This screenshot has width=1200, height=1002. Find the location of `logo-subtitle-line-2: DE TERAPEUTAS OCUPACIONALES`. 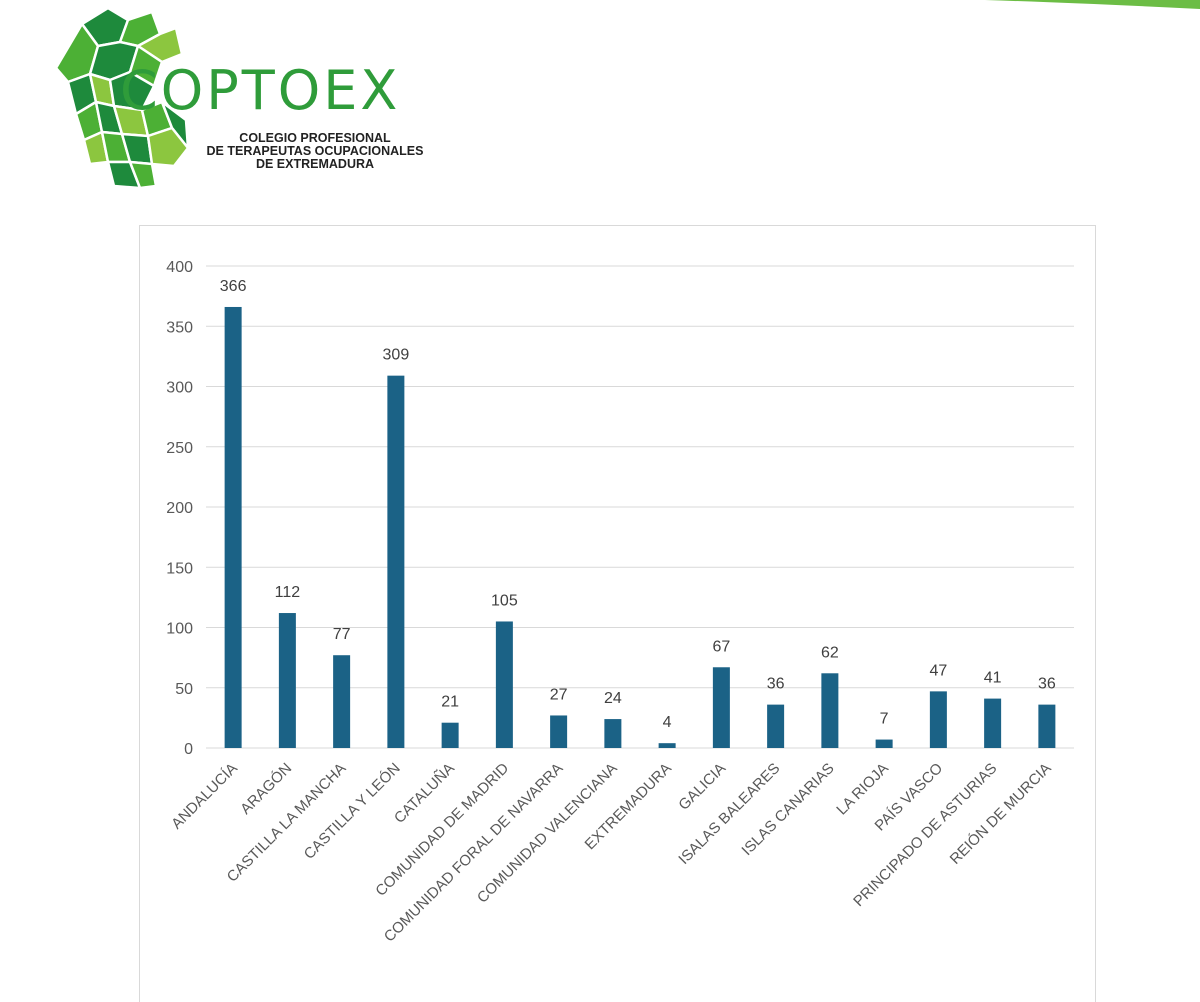

logo-subtitle-line-2: DE TERAPEUTAS OCUPACIONALES is located at coordinates (315, 151).